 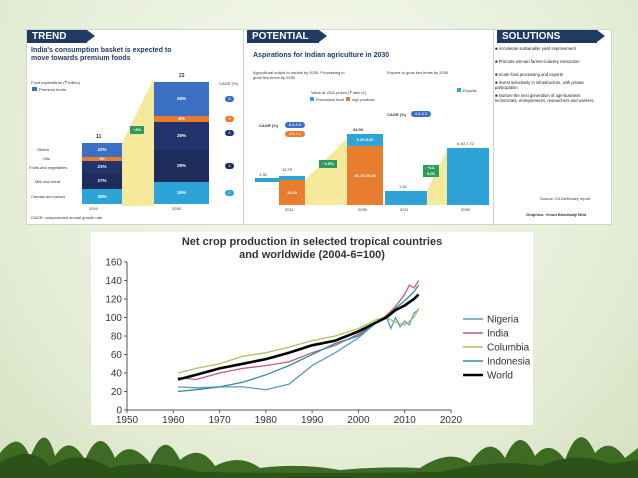 I want to click on trend-footnote: CAGR: compounded annual growth rate, so click(x=67, y=217).